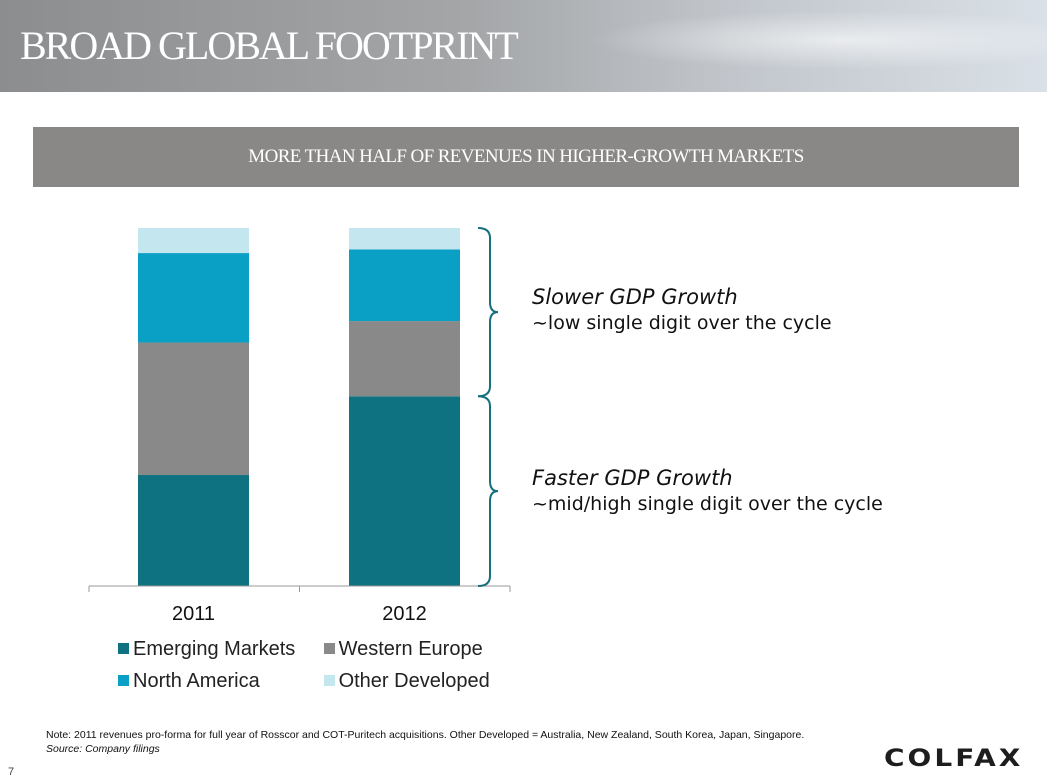 This screenshot has height=782, width=1047. I want to click on legend-item-north-america: North America, so click(218, 681).